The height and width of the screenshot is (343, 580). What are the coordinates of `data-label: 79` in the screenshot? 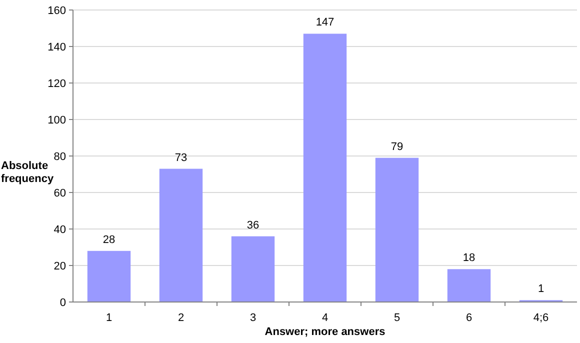 It's located at (397, 146).